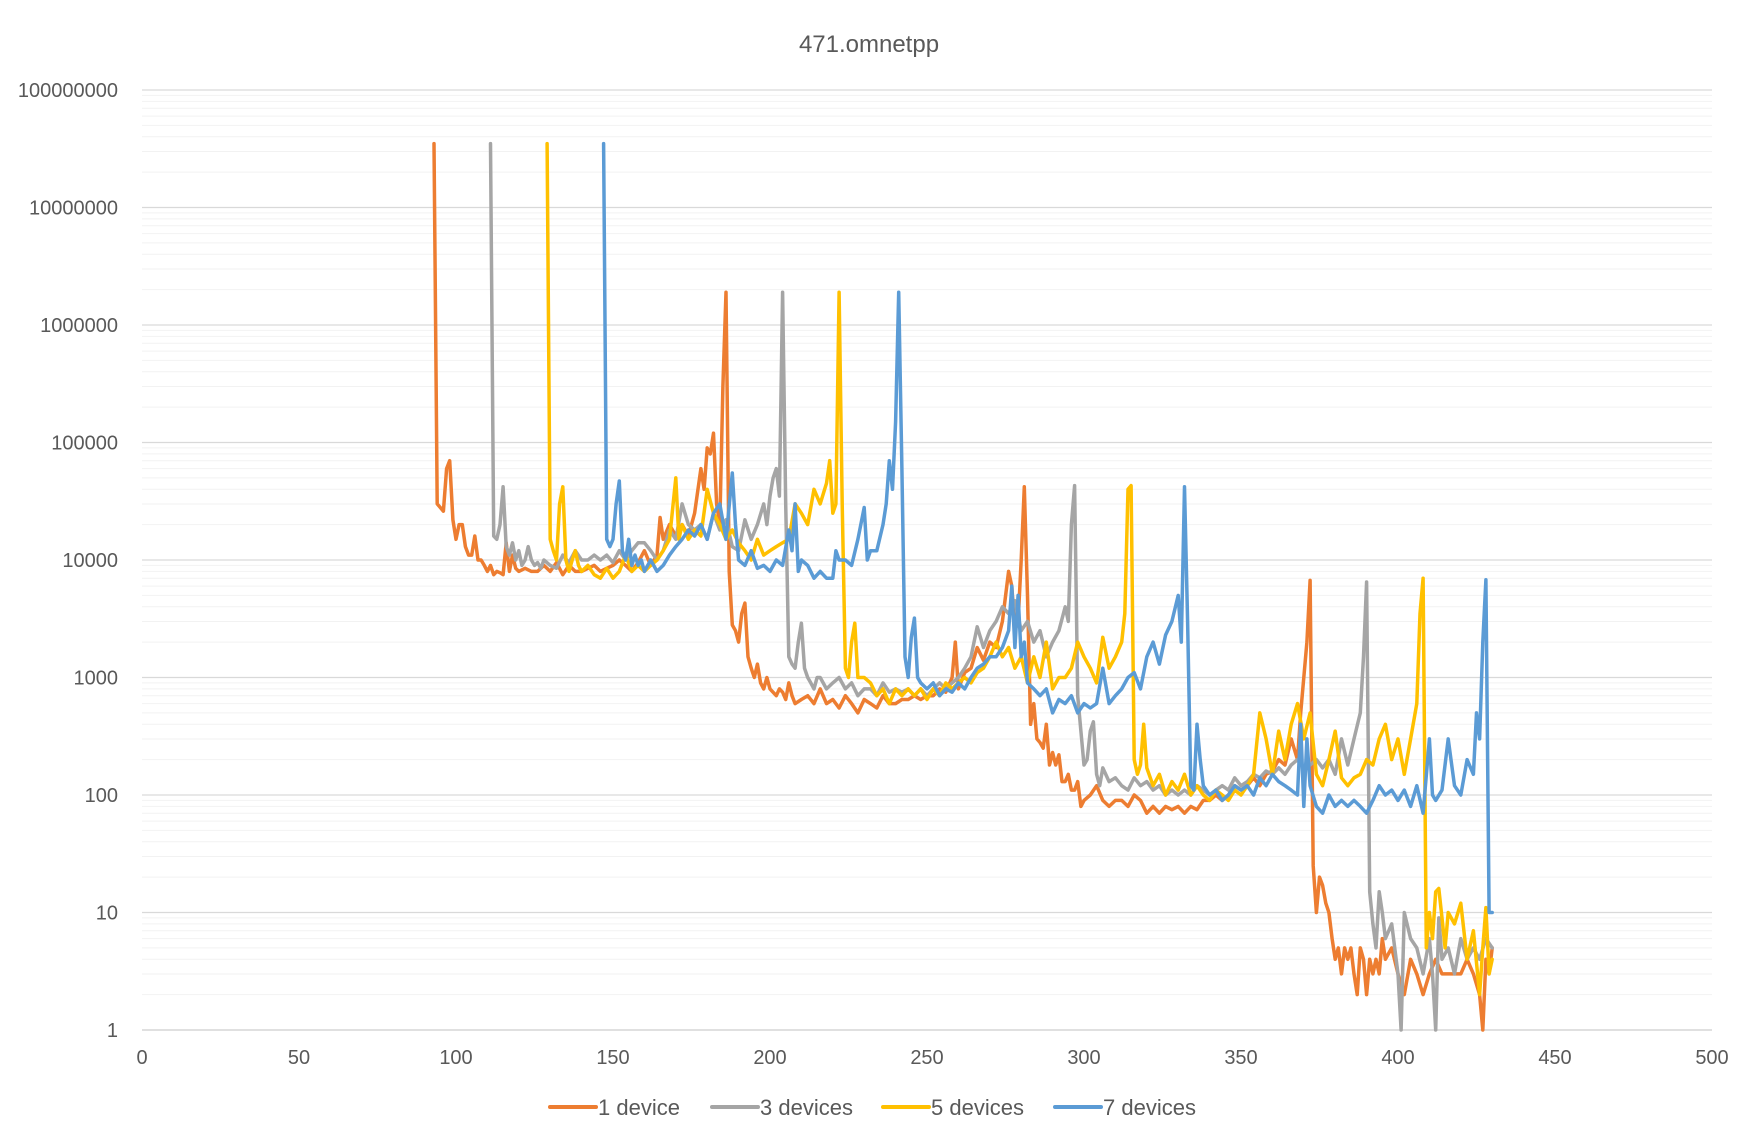 This screenshot has width=1738, height=1145. I want to click on y-tick-label: 10, so click(107, 914).